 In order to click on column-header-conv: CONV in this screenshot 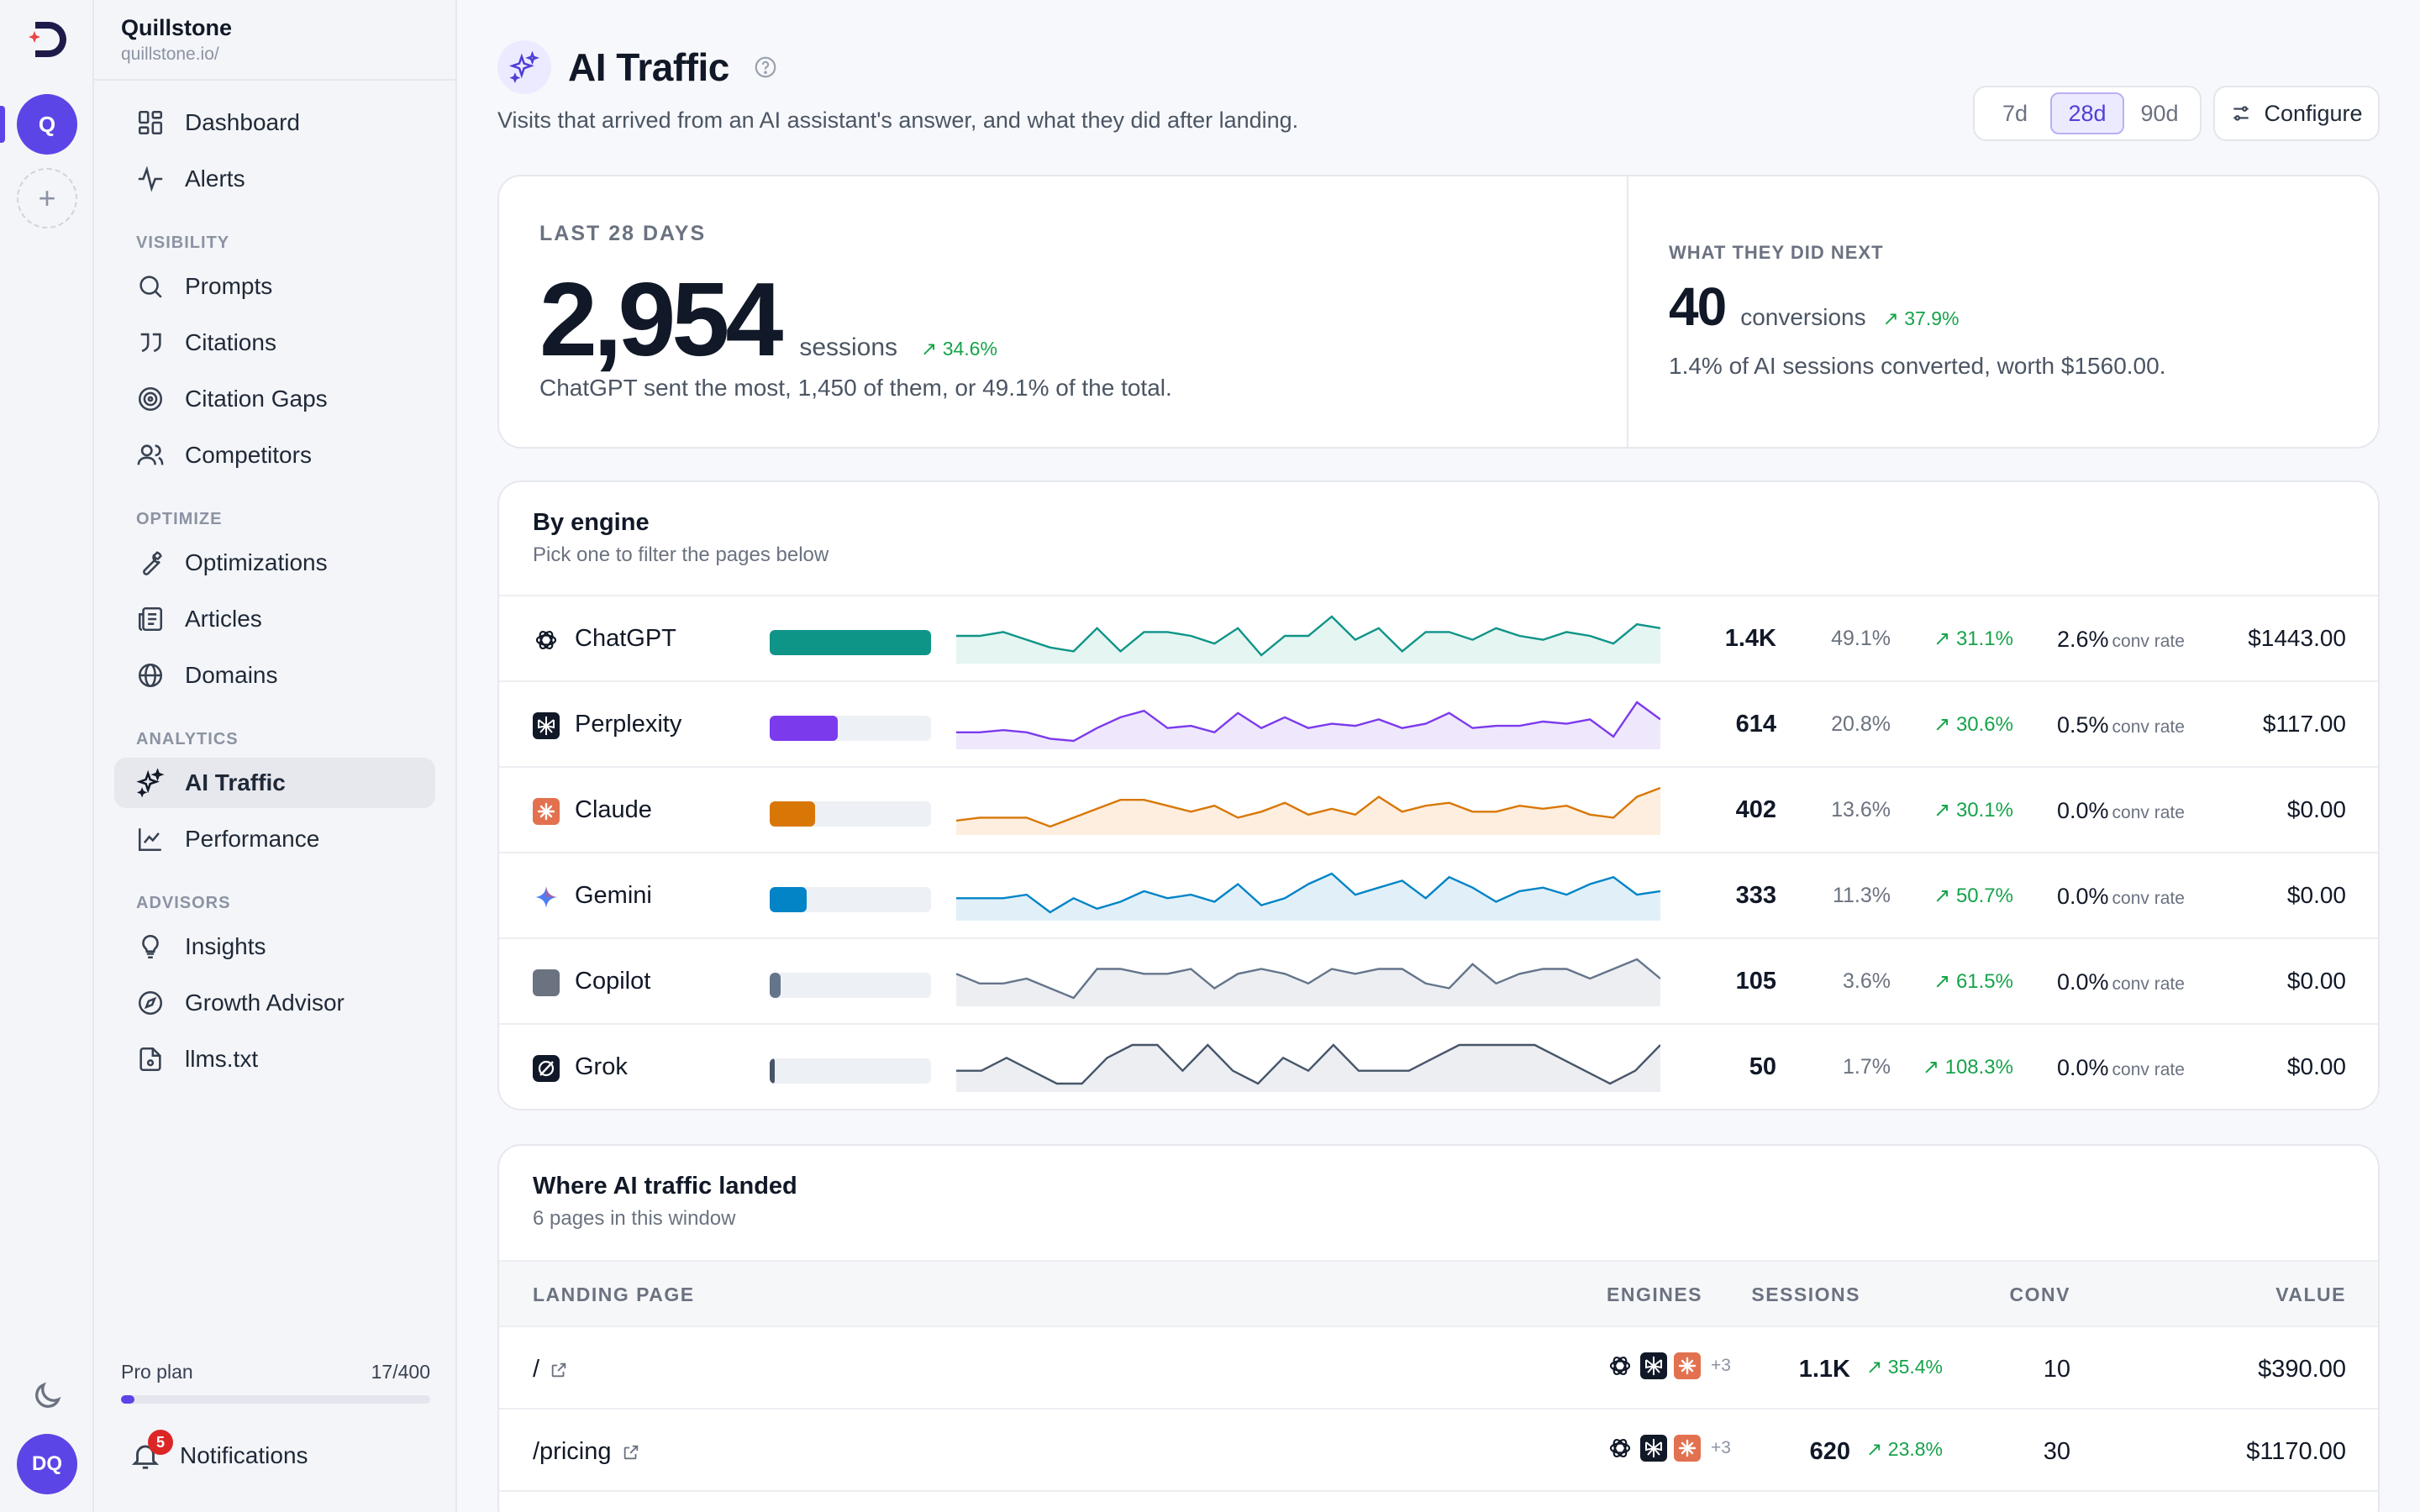, I will do `click(2040, 1294)`.